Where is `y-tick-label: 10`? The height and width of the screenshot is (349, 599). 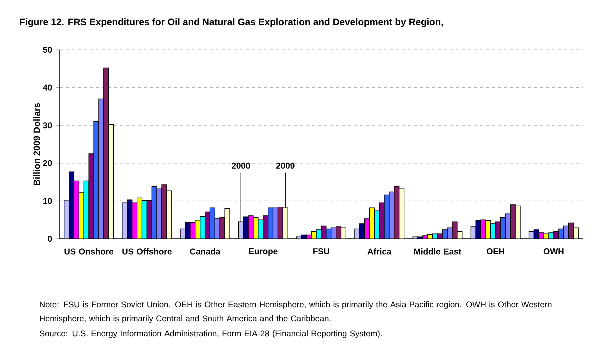 y-tick-label: 10 is located at coordinates (48, 201).